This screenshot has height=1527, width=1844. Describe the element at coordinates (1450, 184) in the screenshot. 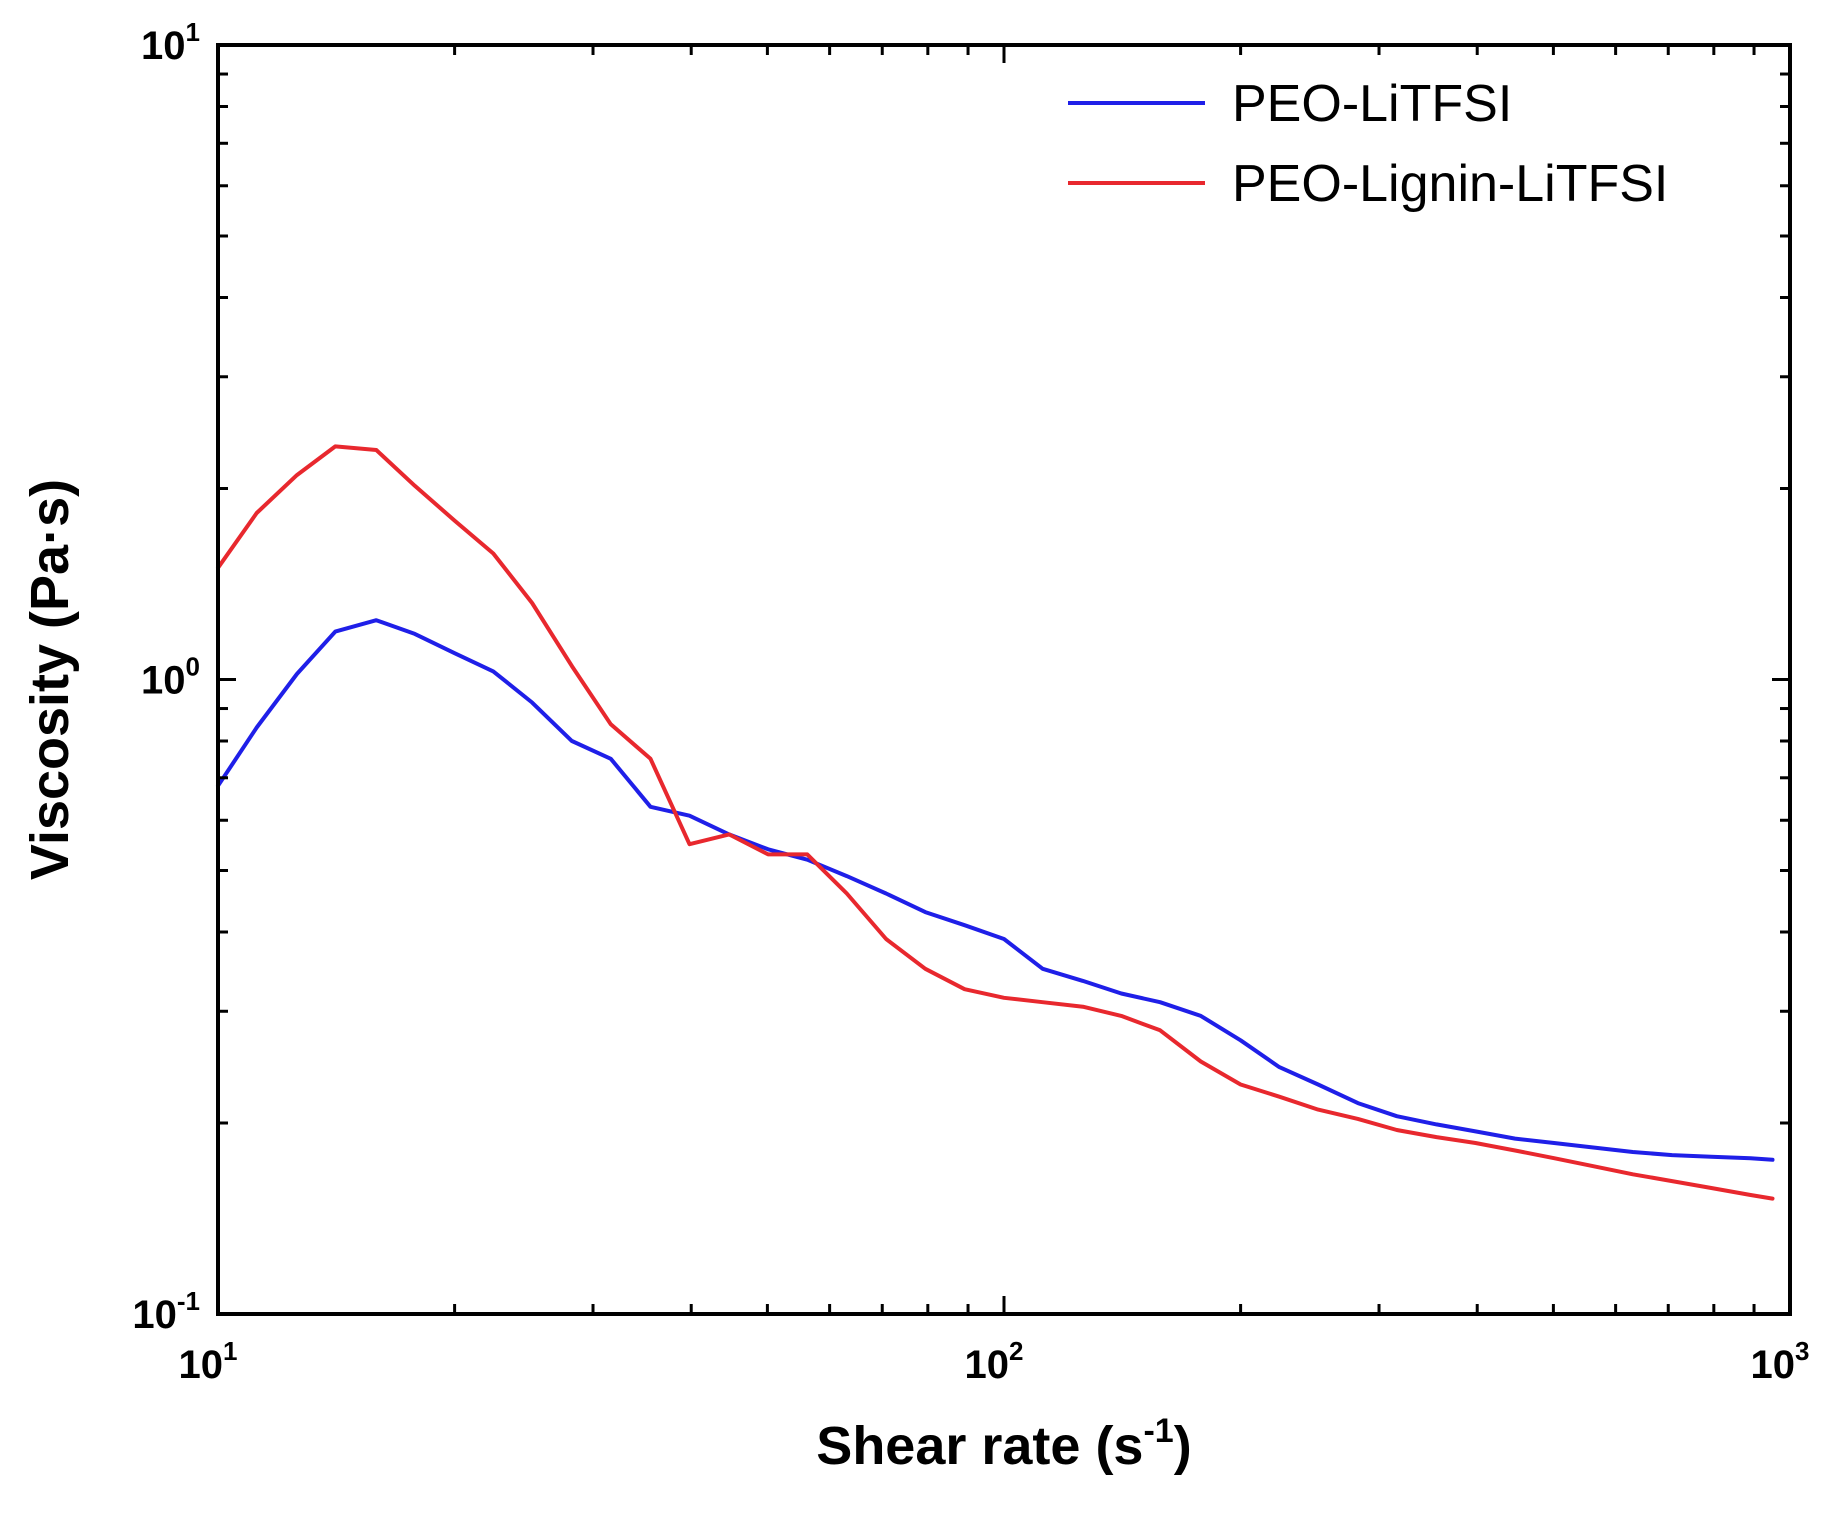

I see `legend-label: PEO-Lignin-LiTFSI` at that location.